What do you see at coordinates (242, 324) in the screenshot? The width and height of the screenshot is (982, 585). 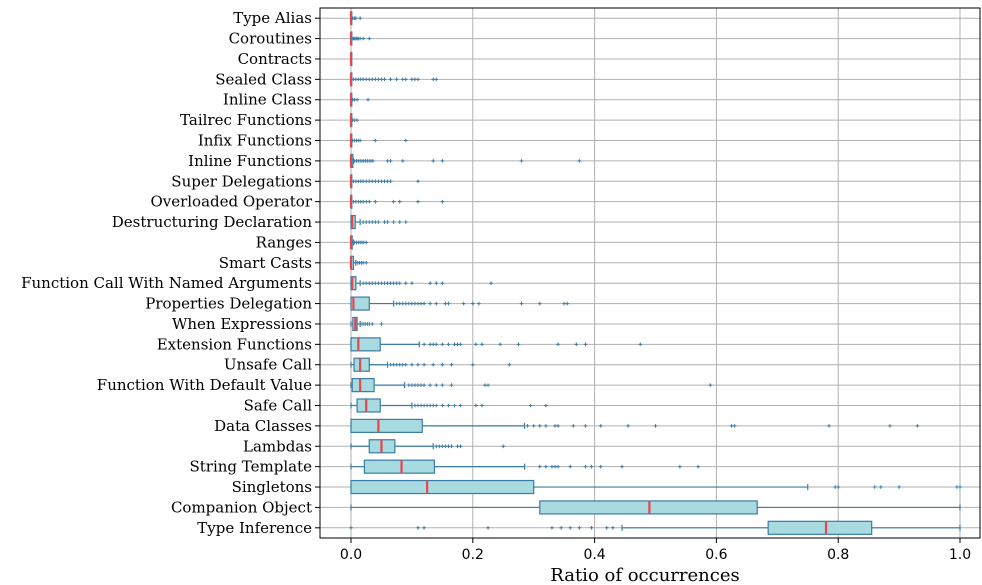 I see `y-tick-label: When Expressions` at bounding box center [242, 324].